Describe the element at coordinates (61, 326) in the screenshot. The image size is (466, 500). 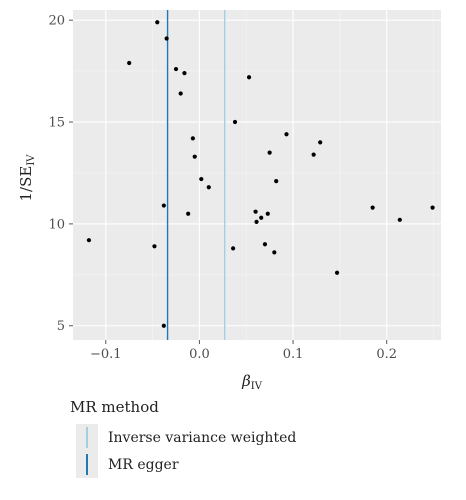
I see `y-tick-label-0: 5` at that location.